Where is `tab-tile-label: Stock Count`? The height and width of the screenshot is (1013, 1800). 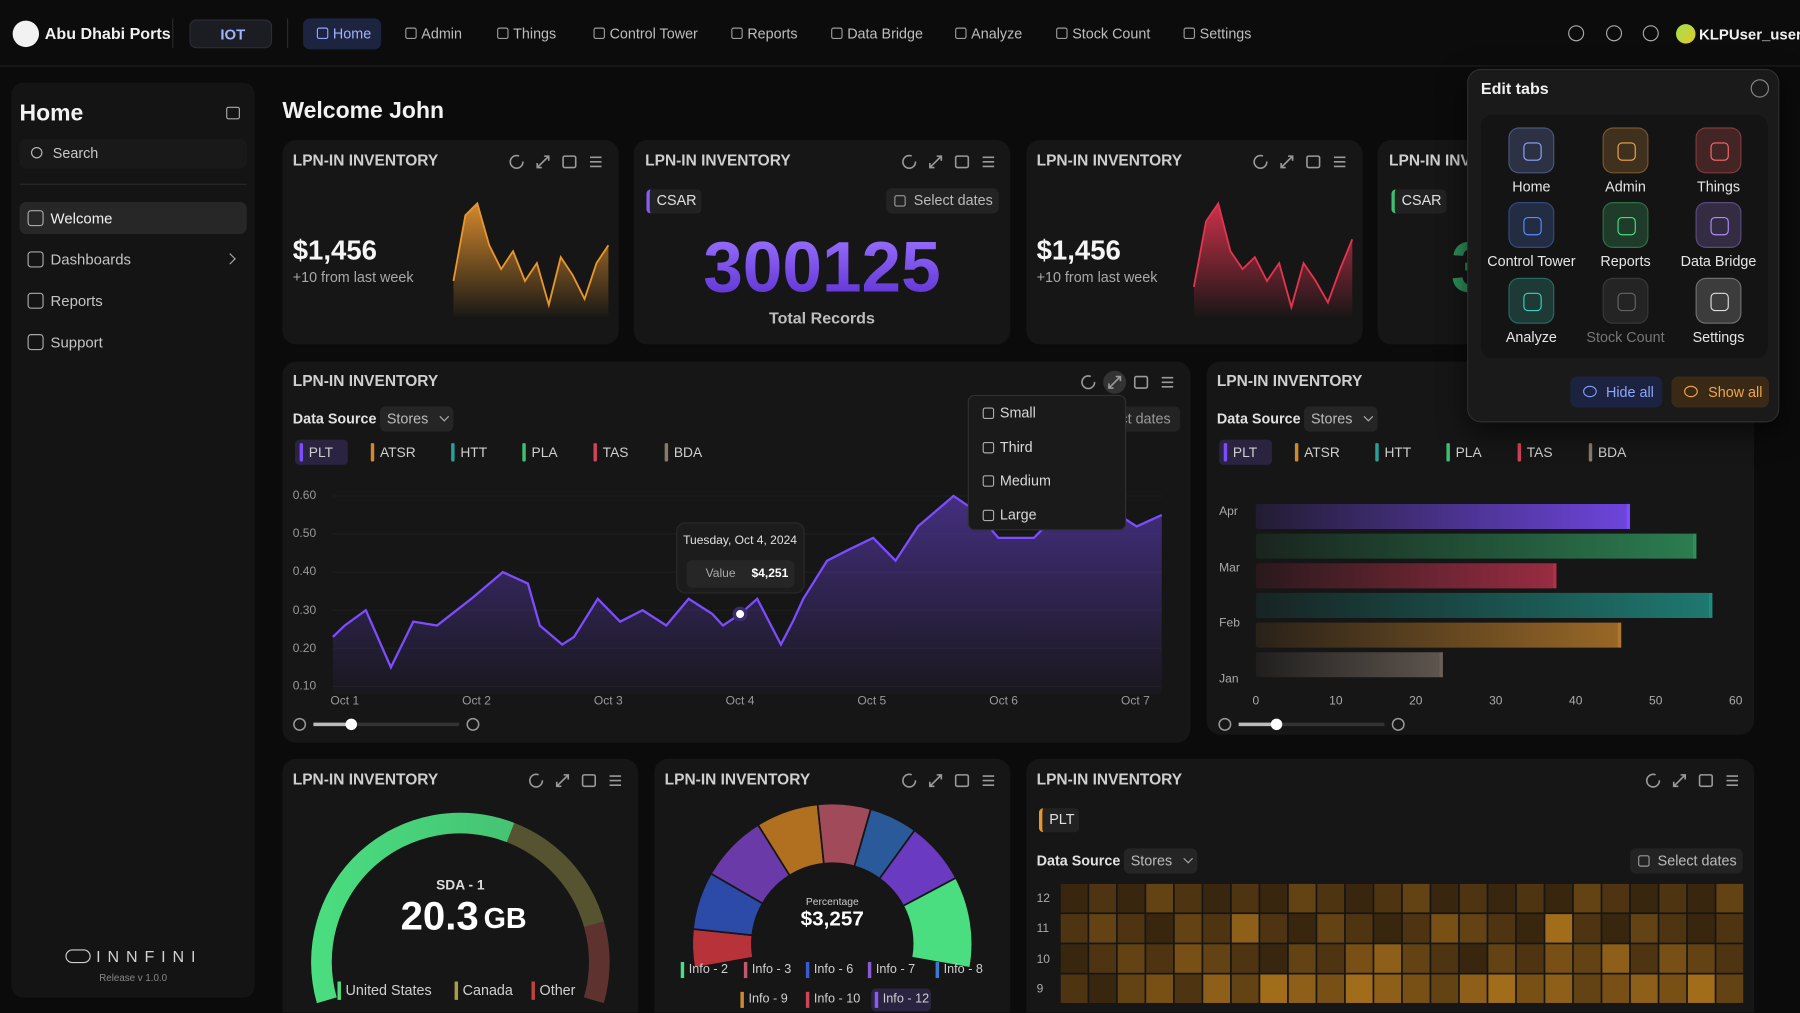
tab-tile-label: Stock Count is located at coordinates (1625, 337).